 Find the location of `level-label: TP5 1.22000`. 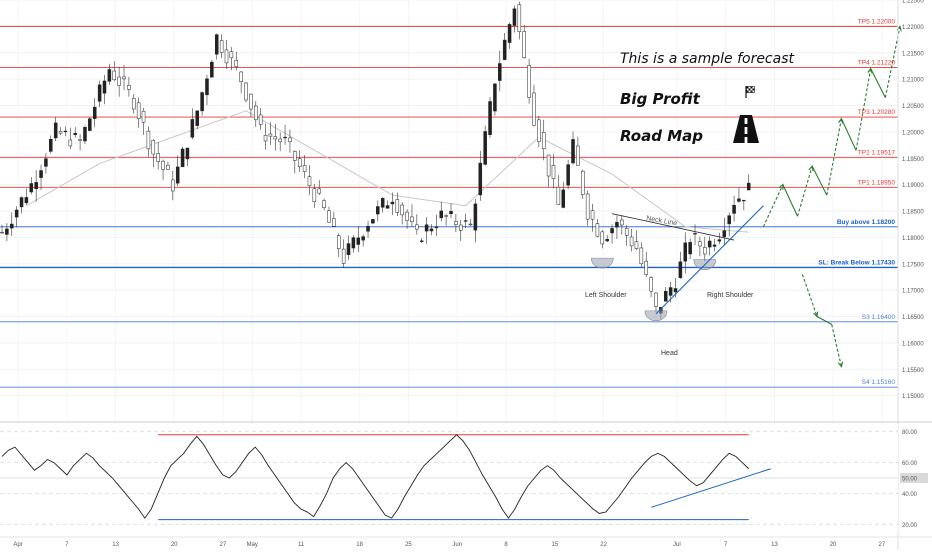

level-label: TP5 1.22000 is located at coordinates (877, 21).